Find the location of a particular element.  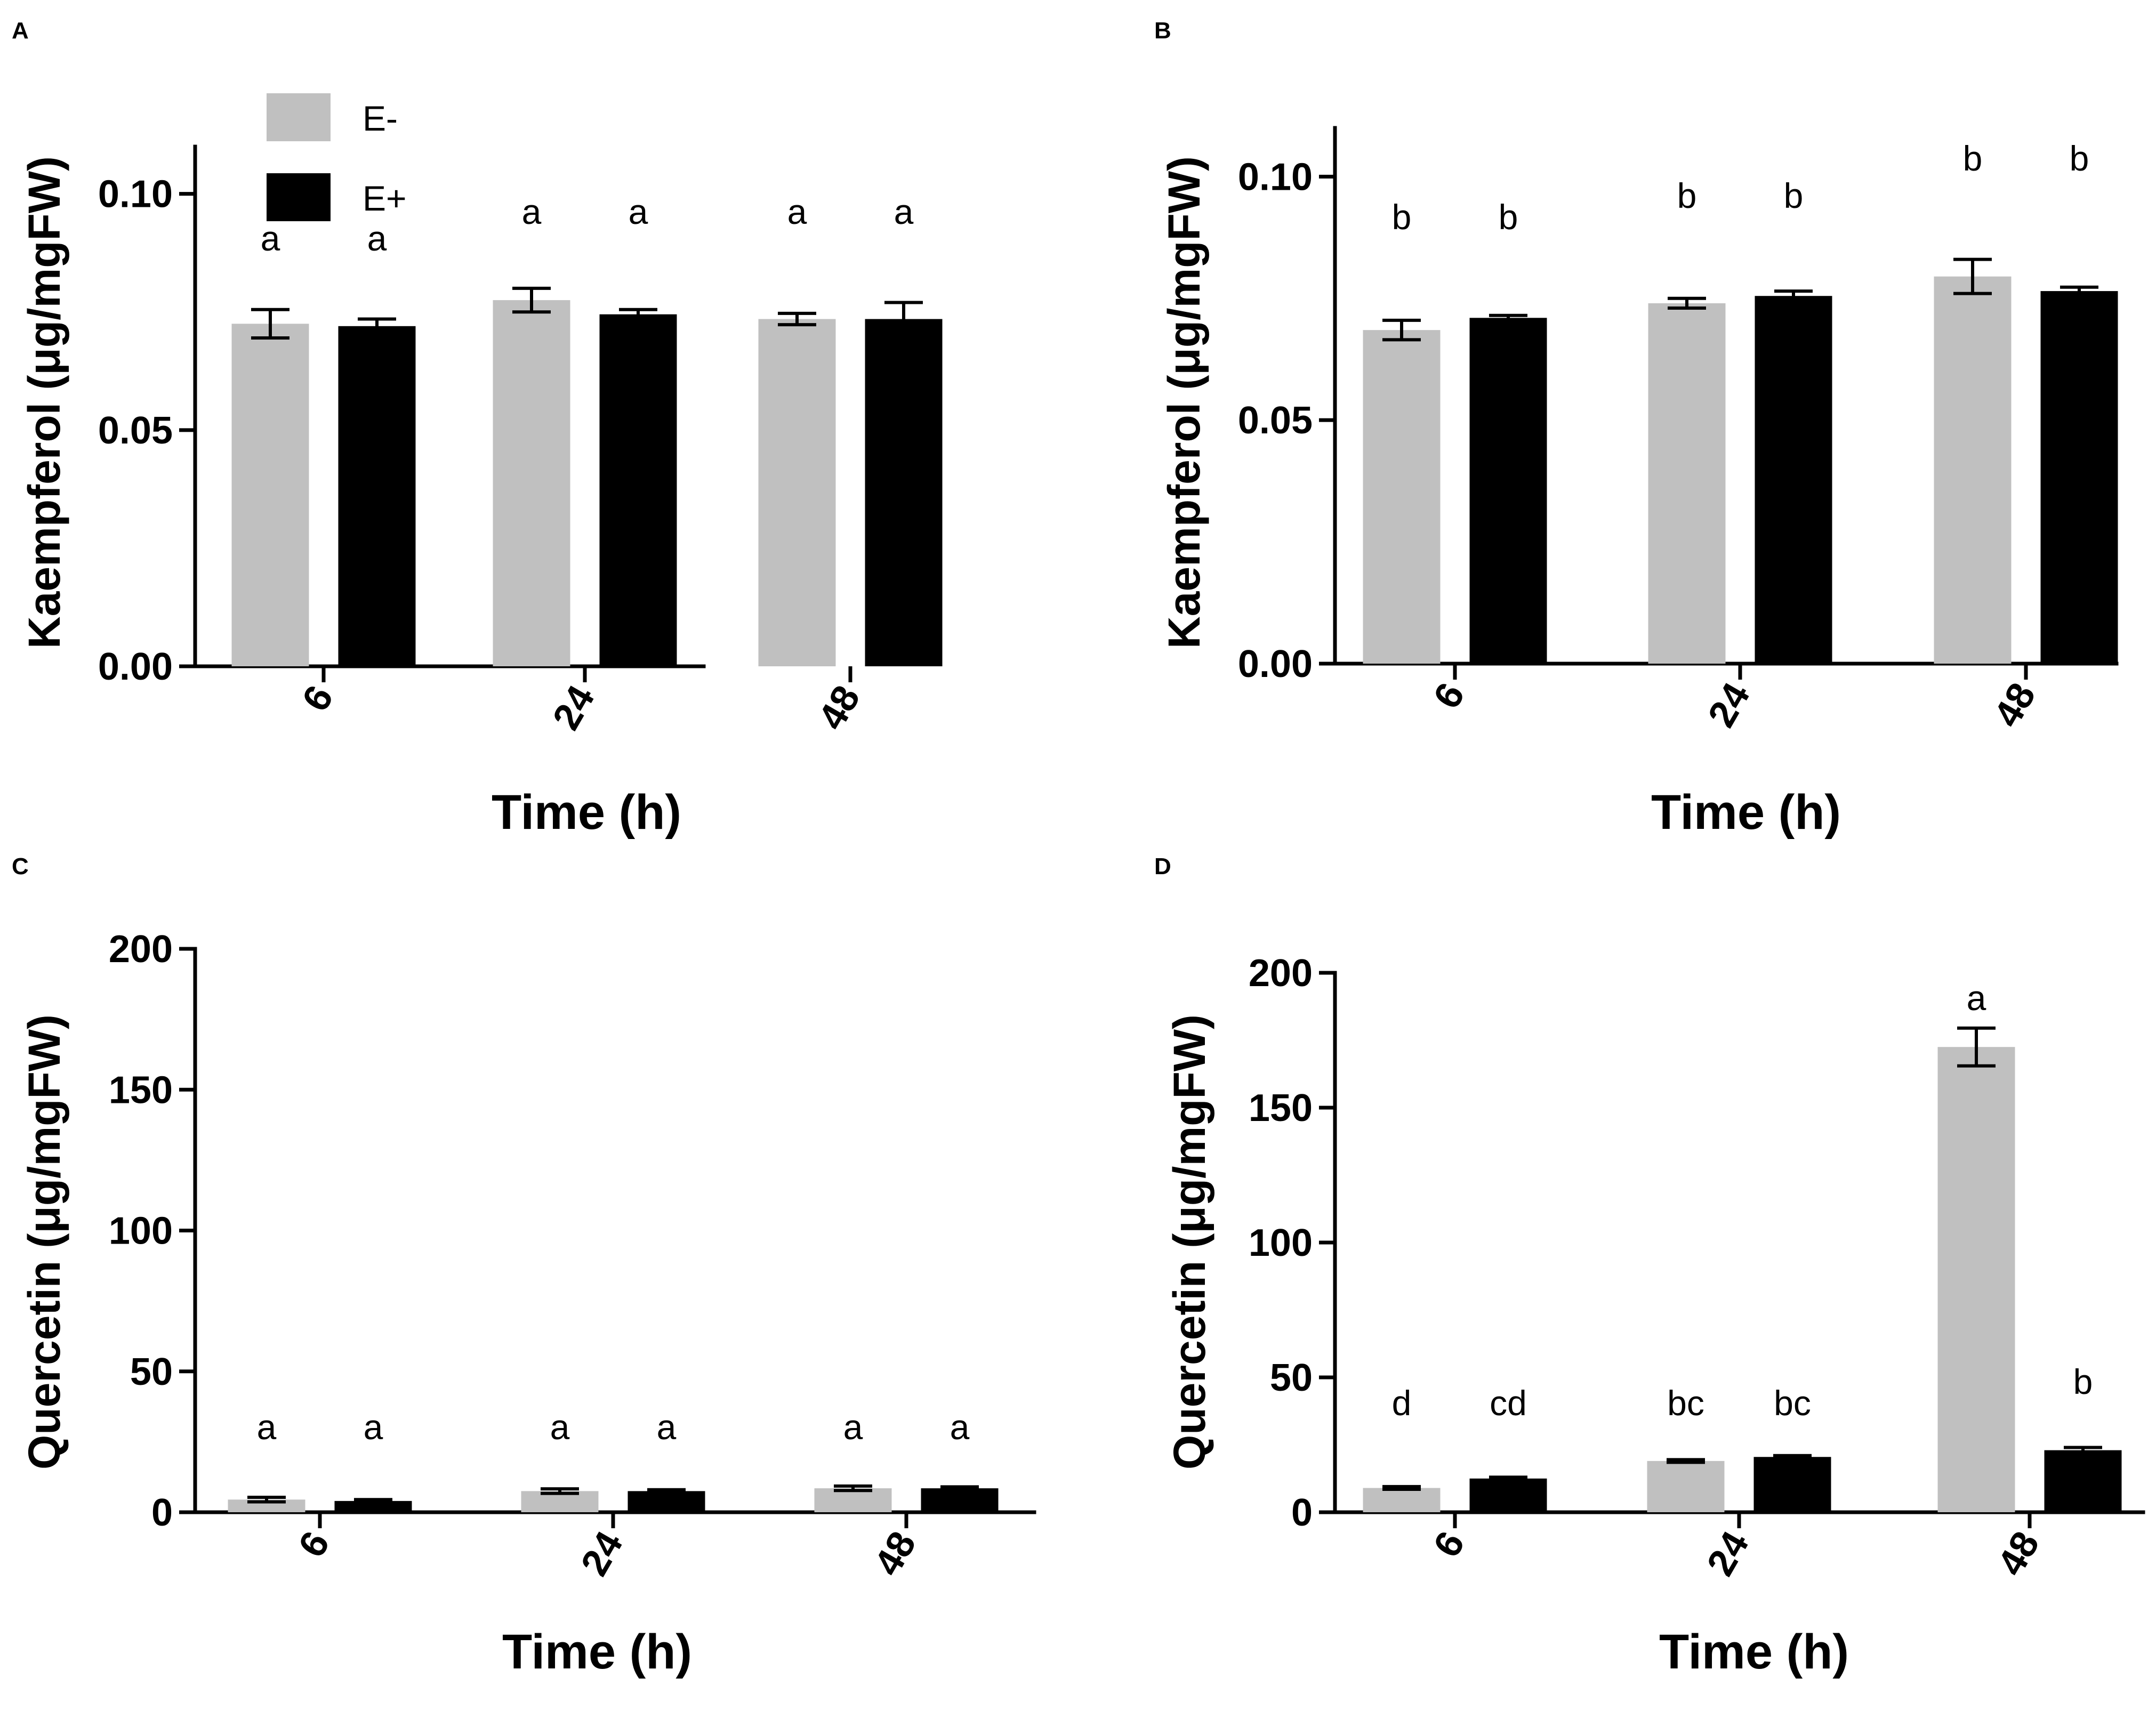

panel-letter: D is located at coordinates (1162, 866).